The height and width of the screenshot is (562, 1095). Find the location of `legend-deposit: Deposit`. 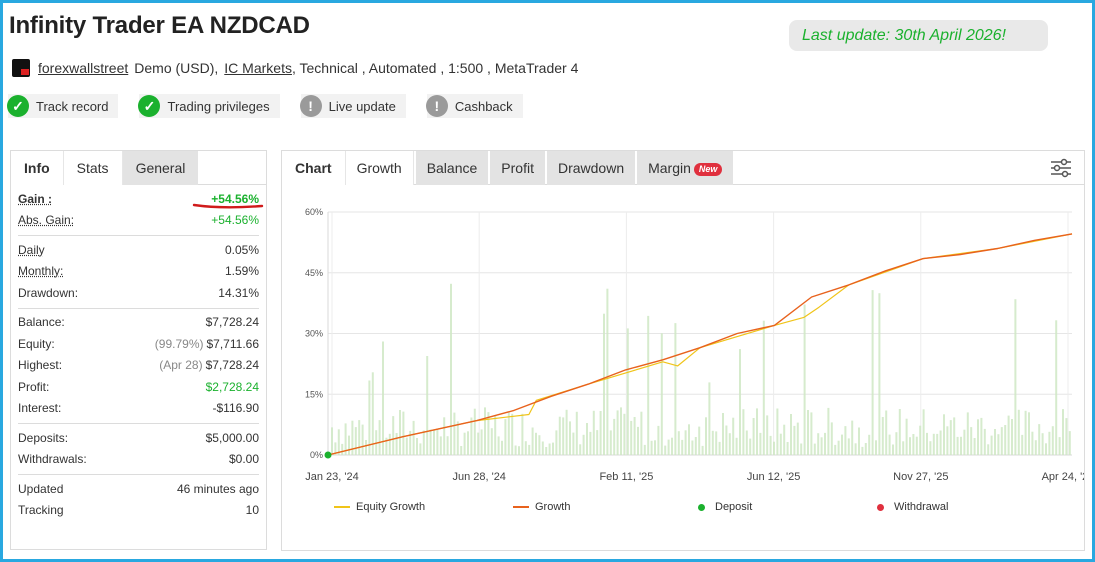

legend-deposit: Deposit is located at coordinates (725, 507).